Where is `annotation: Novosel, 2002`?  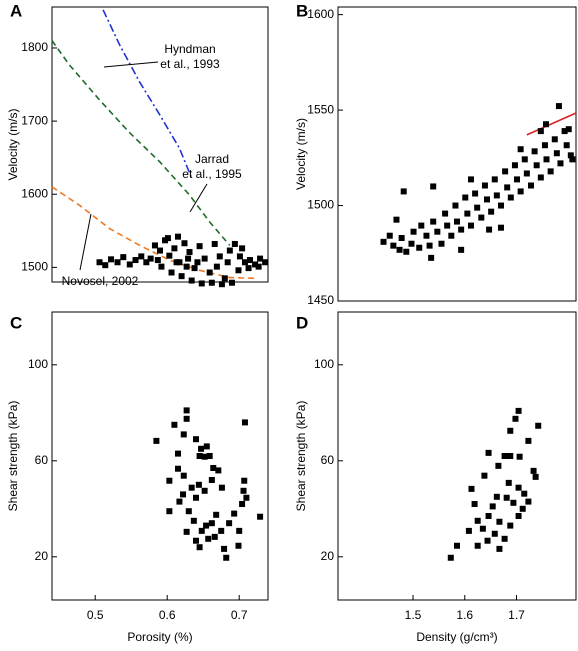 annotation: Novosel, 2002 is located at coordinates (100, 281).